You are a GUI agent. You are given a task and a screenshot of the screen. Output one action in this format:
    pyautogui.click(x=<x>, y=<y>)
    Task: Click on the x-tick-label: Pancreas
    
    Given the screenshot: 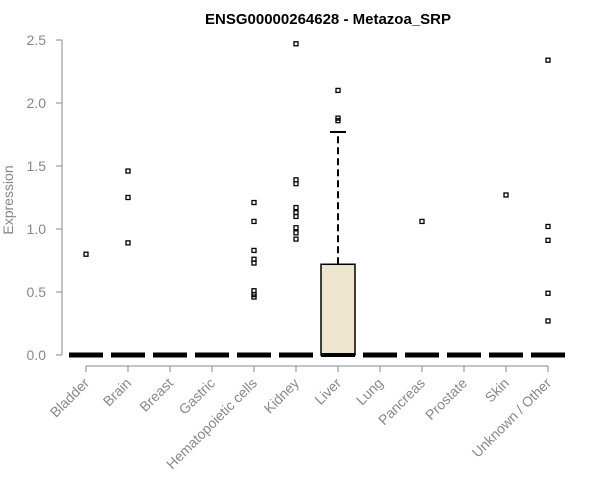 What is the action you would take?
    pyautogui.click(x=401, y=401)
    